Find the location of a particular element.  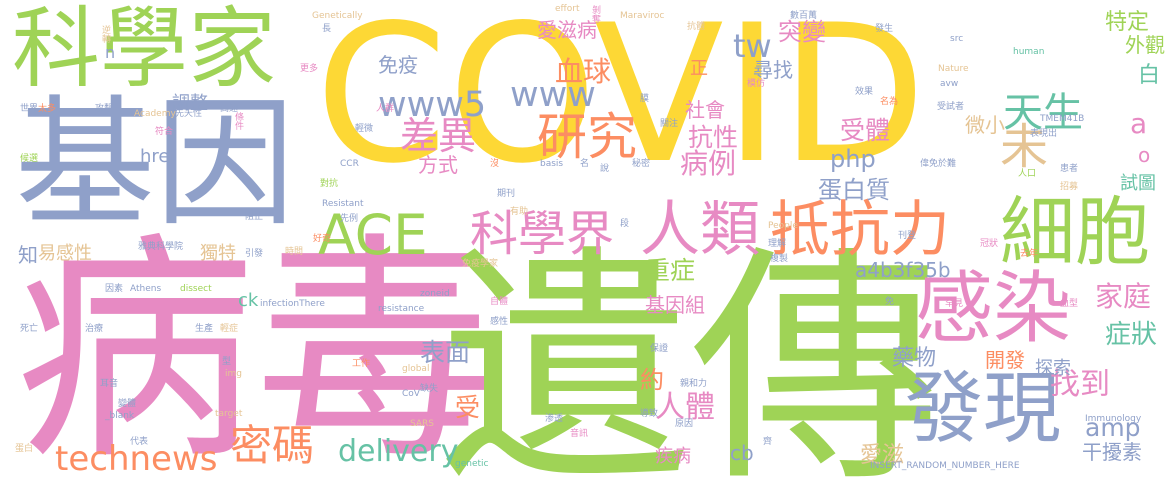

cloud-word: 說 is located at coordinates (605, 169).